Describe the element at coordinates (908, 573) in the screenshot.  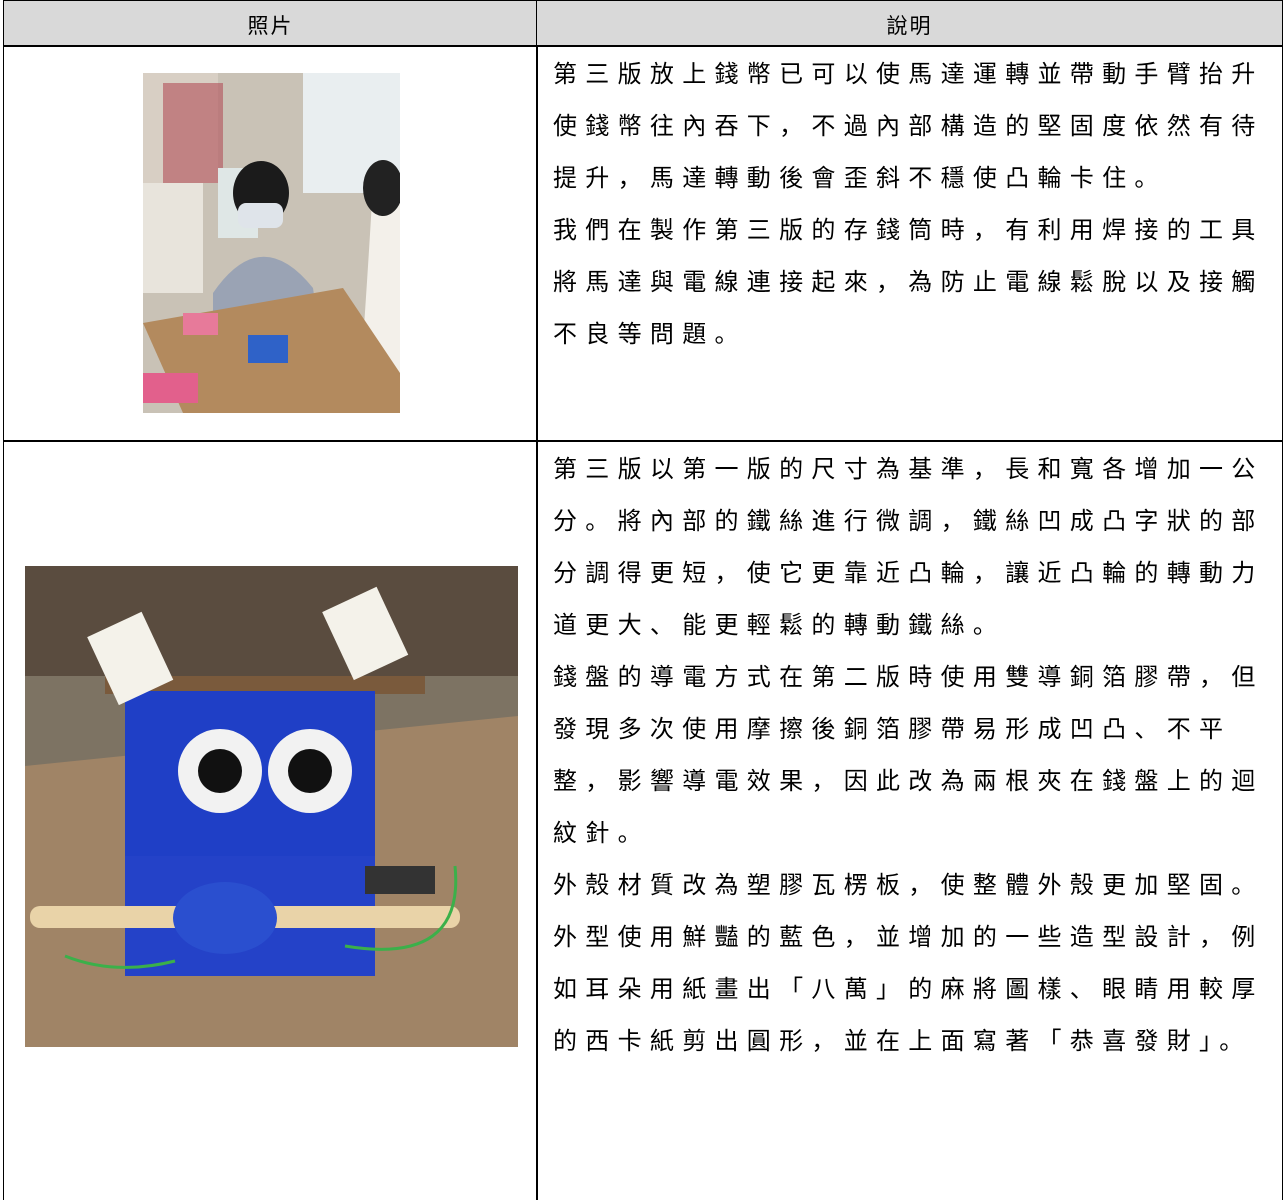
I see `text-line: 分調得更短，使它更靠近凸輪，讓近凸輪的轉動力` at that location.